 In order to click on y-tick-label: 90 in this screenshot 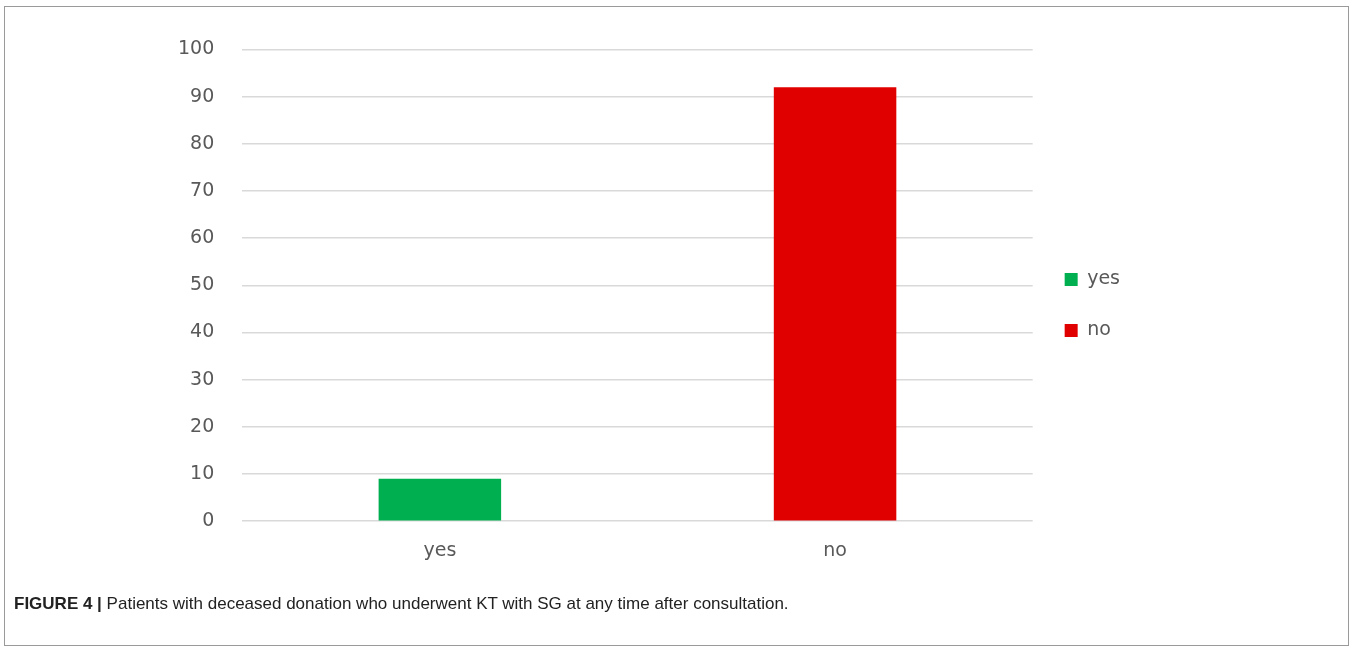, I will do `click(202, 94)`.